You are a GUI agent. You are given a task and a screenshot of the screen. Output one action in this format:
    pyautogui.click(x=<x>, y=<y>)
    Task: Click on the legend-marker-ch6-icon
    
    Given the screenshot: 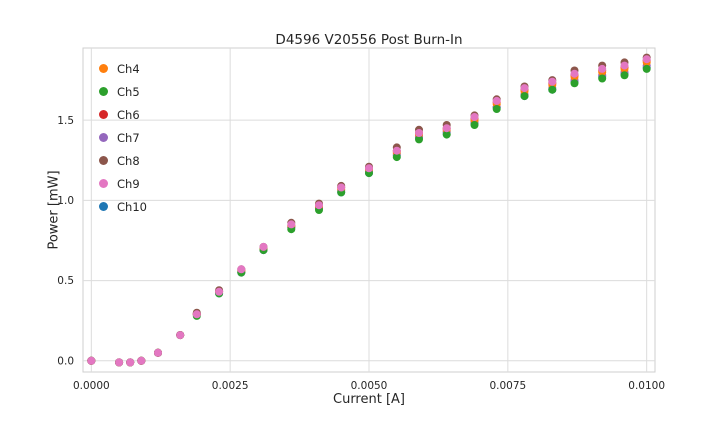 What is the action you would take?
    pyautogui.click(x=103, y=114)
    